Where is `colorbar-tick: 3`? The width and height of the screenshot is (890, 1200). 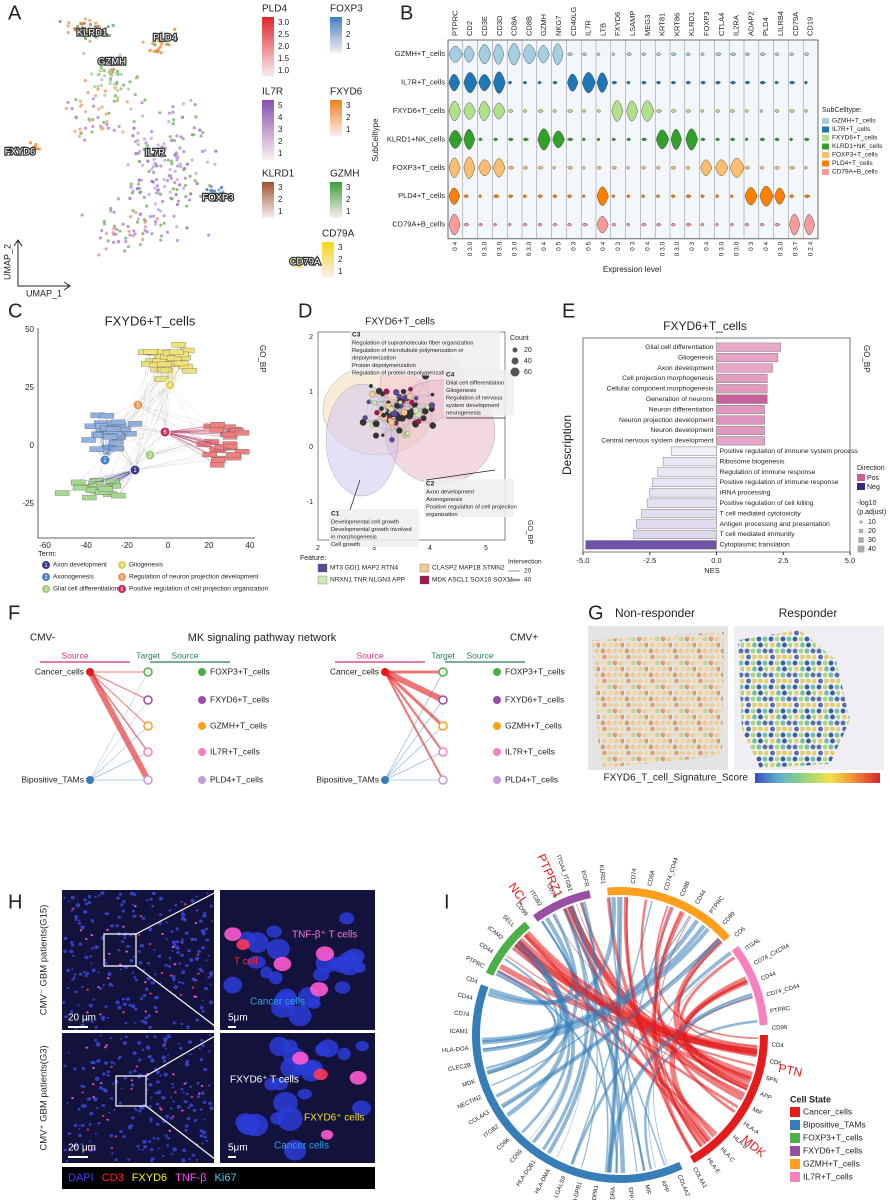
colorbar-tick: 3 is located at coordinates (348, 105).